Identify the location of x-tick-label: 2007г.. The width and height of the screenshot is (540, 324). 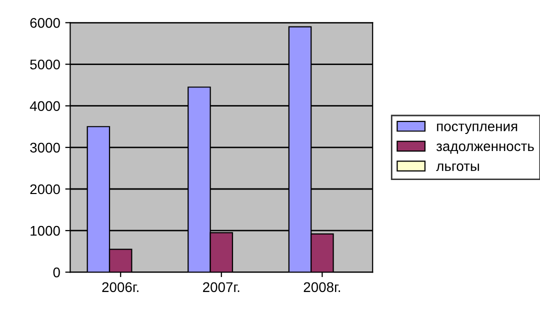
(221, 287).